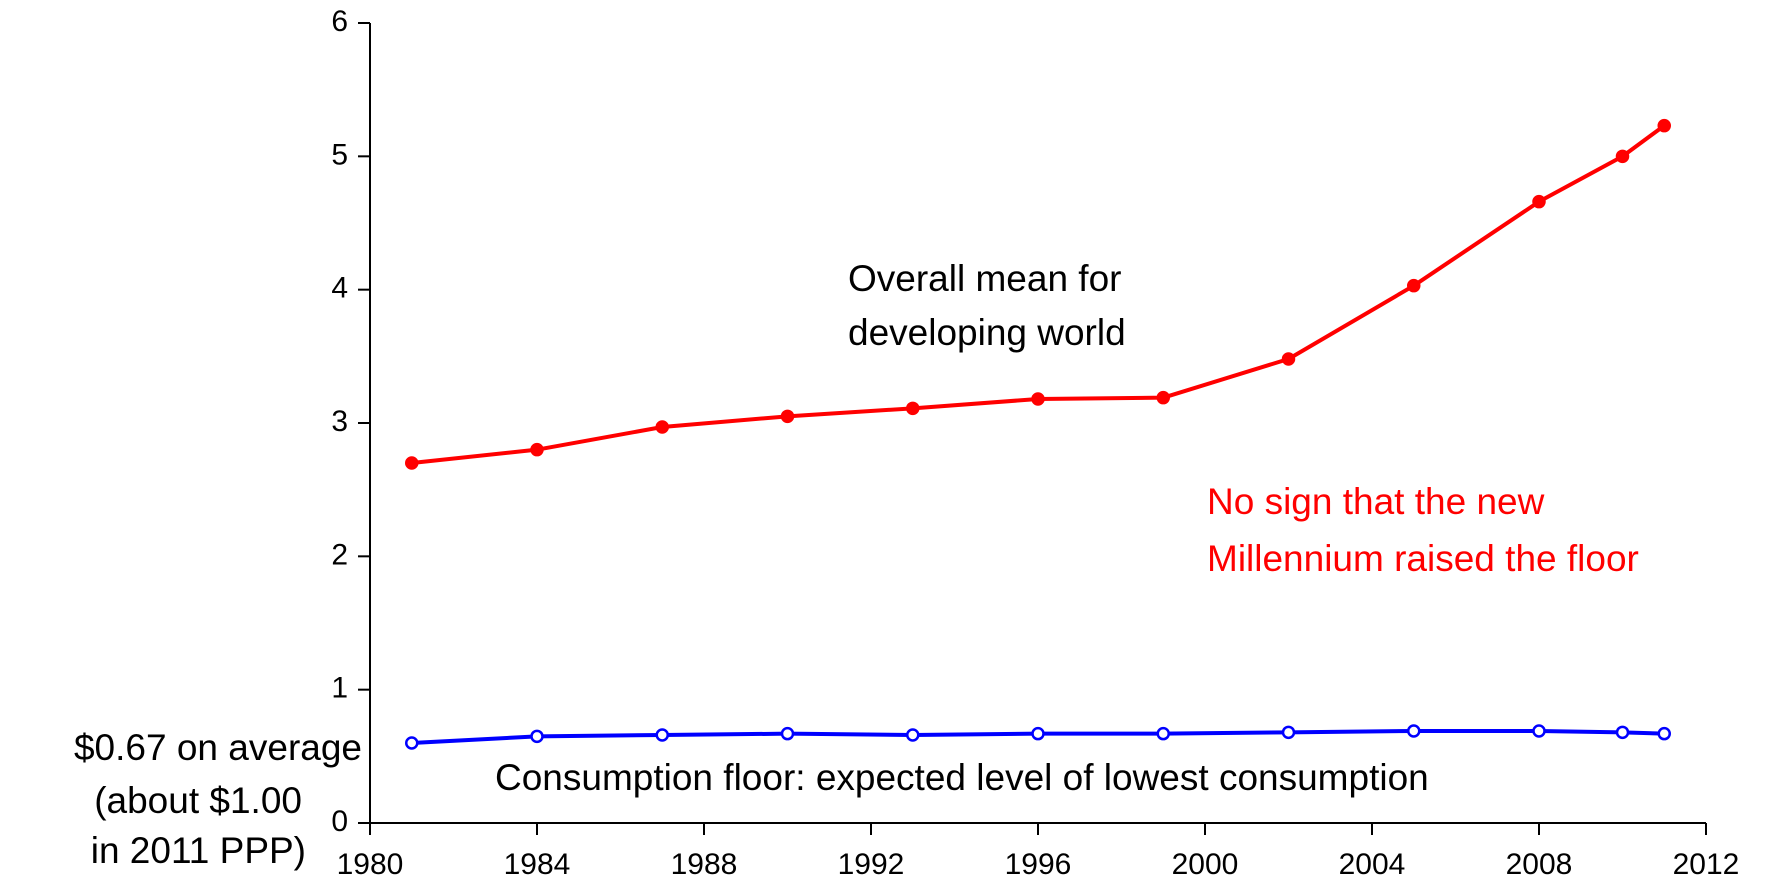 The height and width of the screenshot is (883, 1777). Describe the element at coordinates (1205, 864) in the screenshot. I see `x-tick-label: 2000` at that location.